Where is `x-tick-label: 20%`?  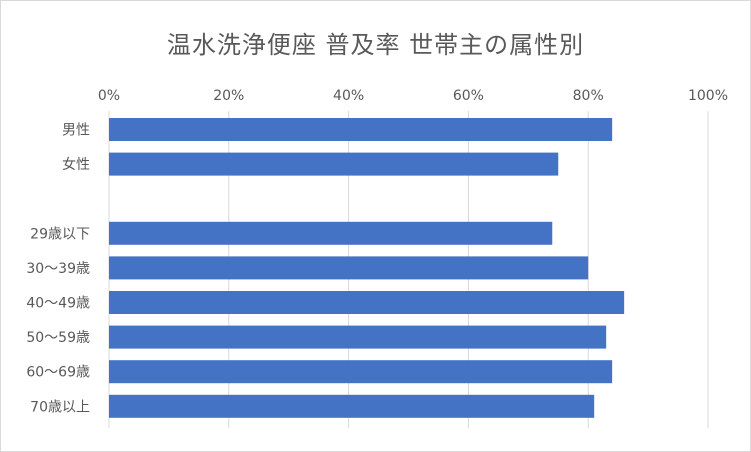
x-tick-label: 20% is located at coordinates (228, 96).